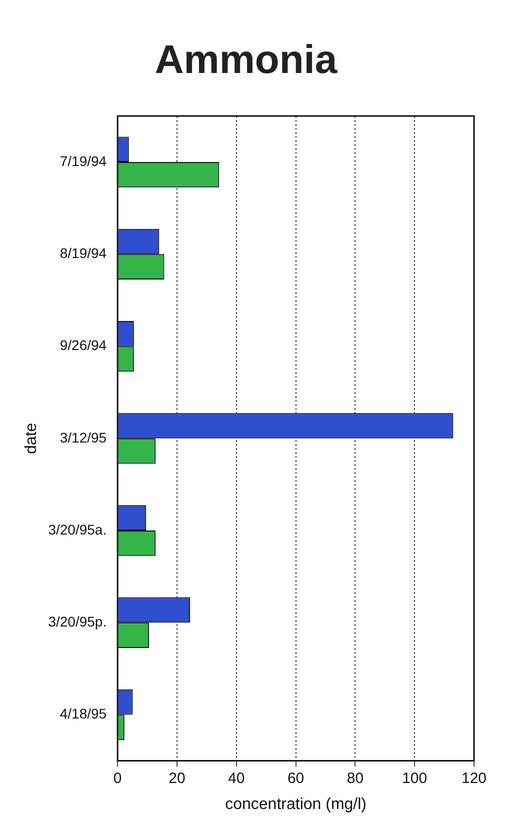  What do you see at coordinates (83, 714) in the screenshot?
I see `y-tick-label: 4/18/95` at bounding box center [83, 714].